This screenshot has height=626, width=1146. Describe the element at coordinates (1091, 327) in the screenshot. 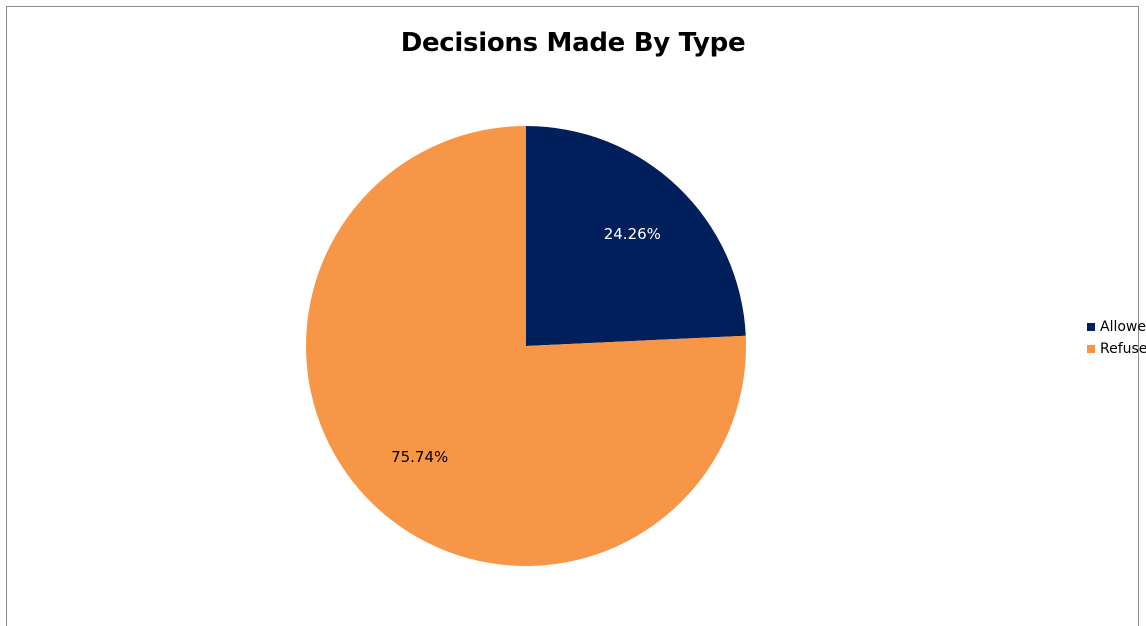

I see `legend-swatch-allowed` at that location.